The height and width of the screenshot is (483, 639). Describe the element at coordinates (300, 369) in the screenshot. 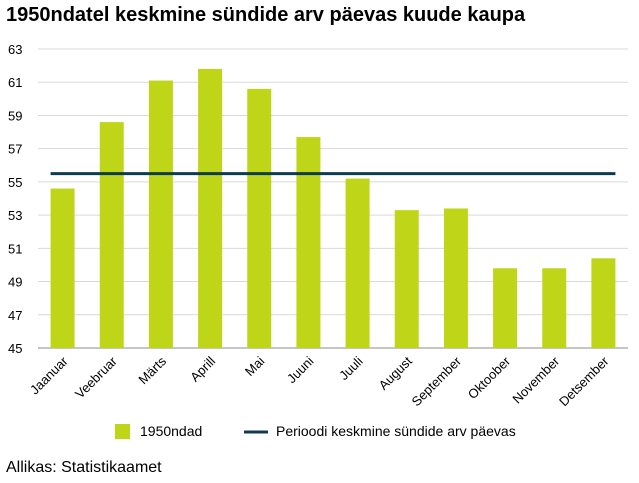

I see `x-tick-label: Juuni` at that location.